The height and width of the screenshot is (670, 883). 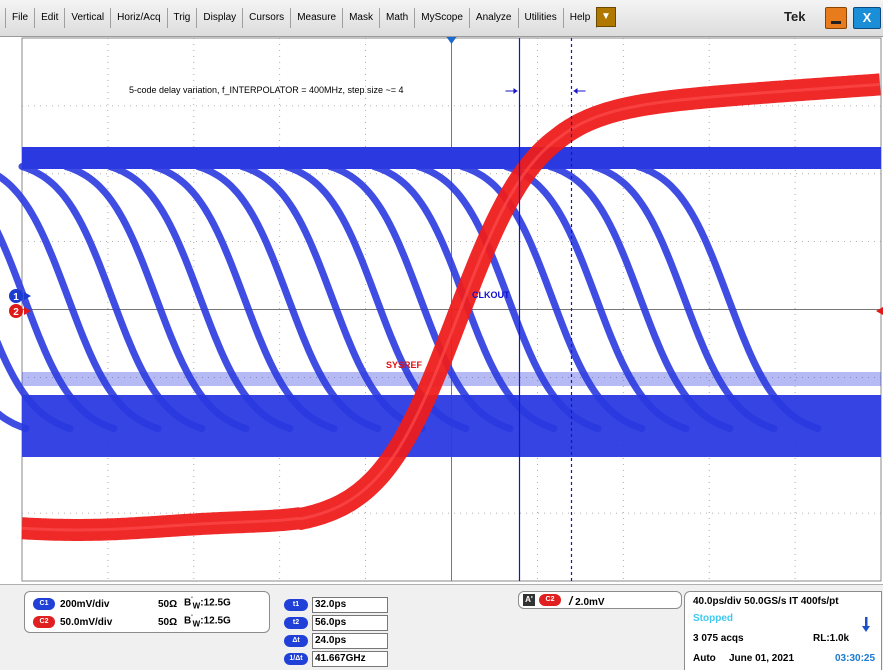 I want to click on channel-1-marker: 1, so click(x=16, y=296).